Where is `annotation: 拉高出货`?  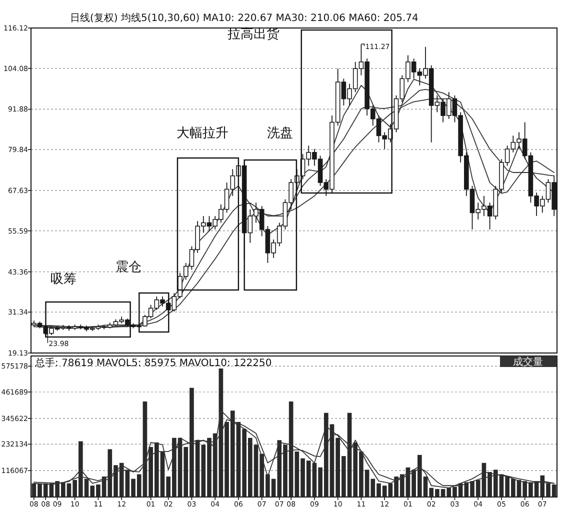
annotation: 拉高出货 is located at coordinates (254, 34).